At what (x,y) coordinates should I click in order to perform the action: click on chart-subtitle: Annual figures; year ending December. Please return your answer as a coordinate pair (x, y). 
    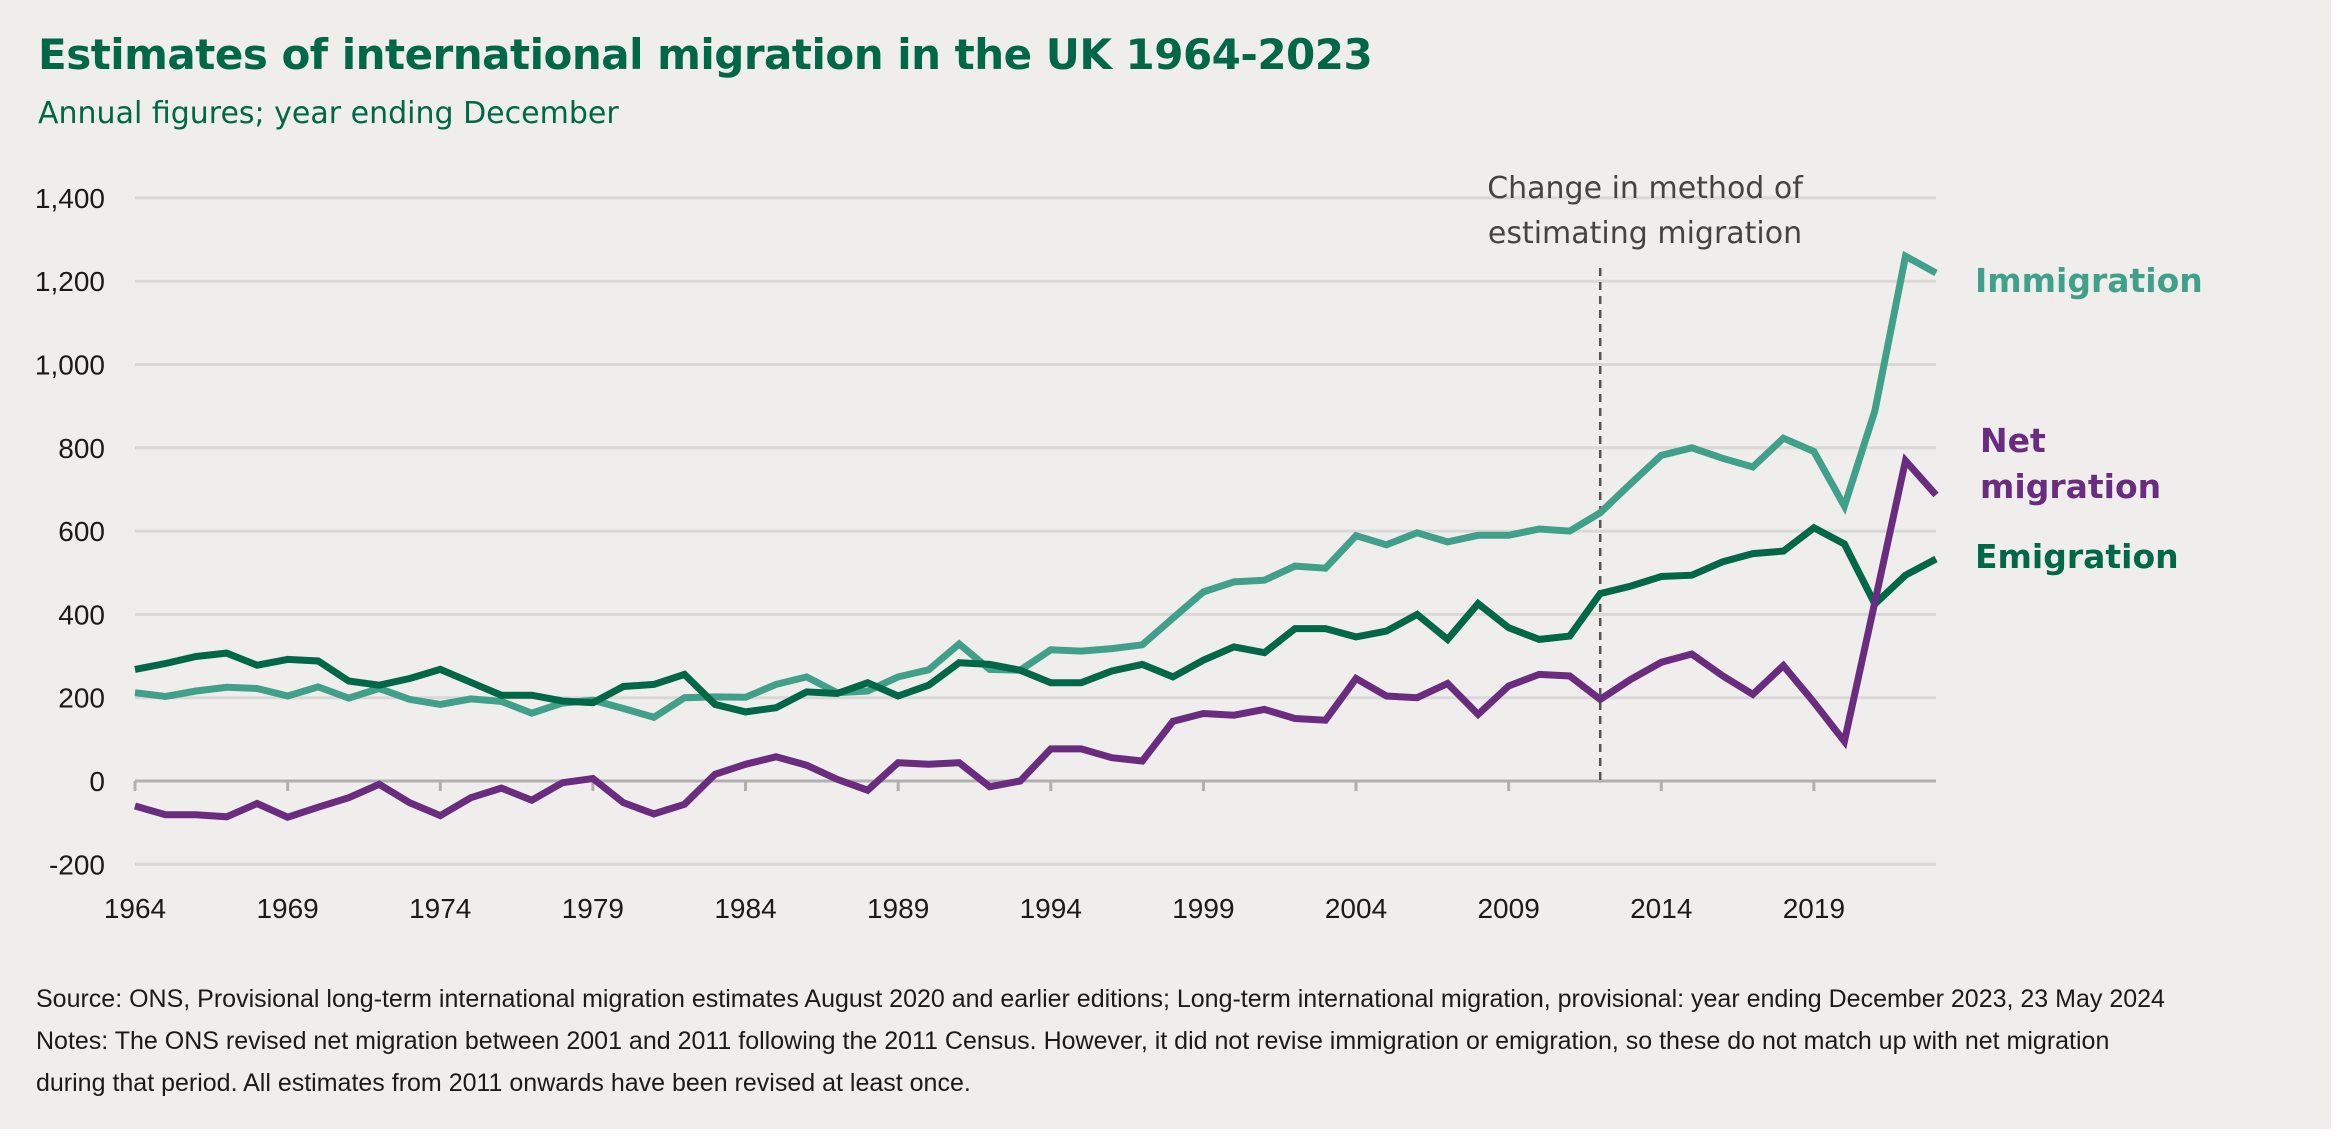
    Looking at the image, I should click on (328, 113).